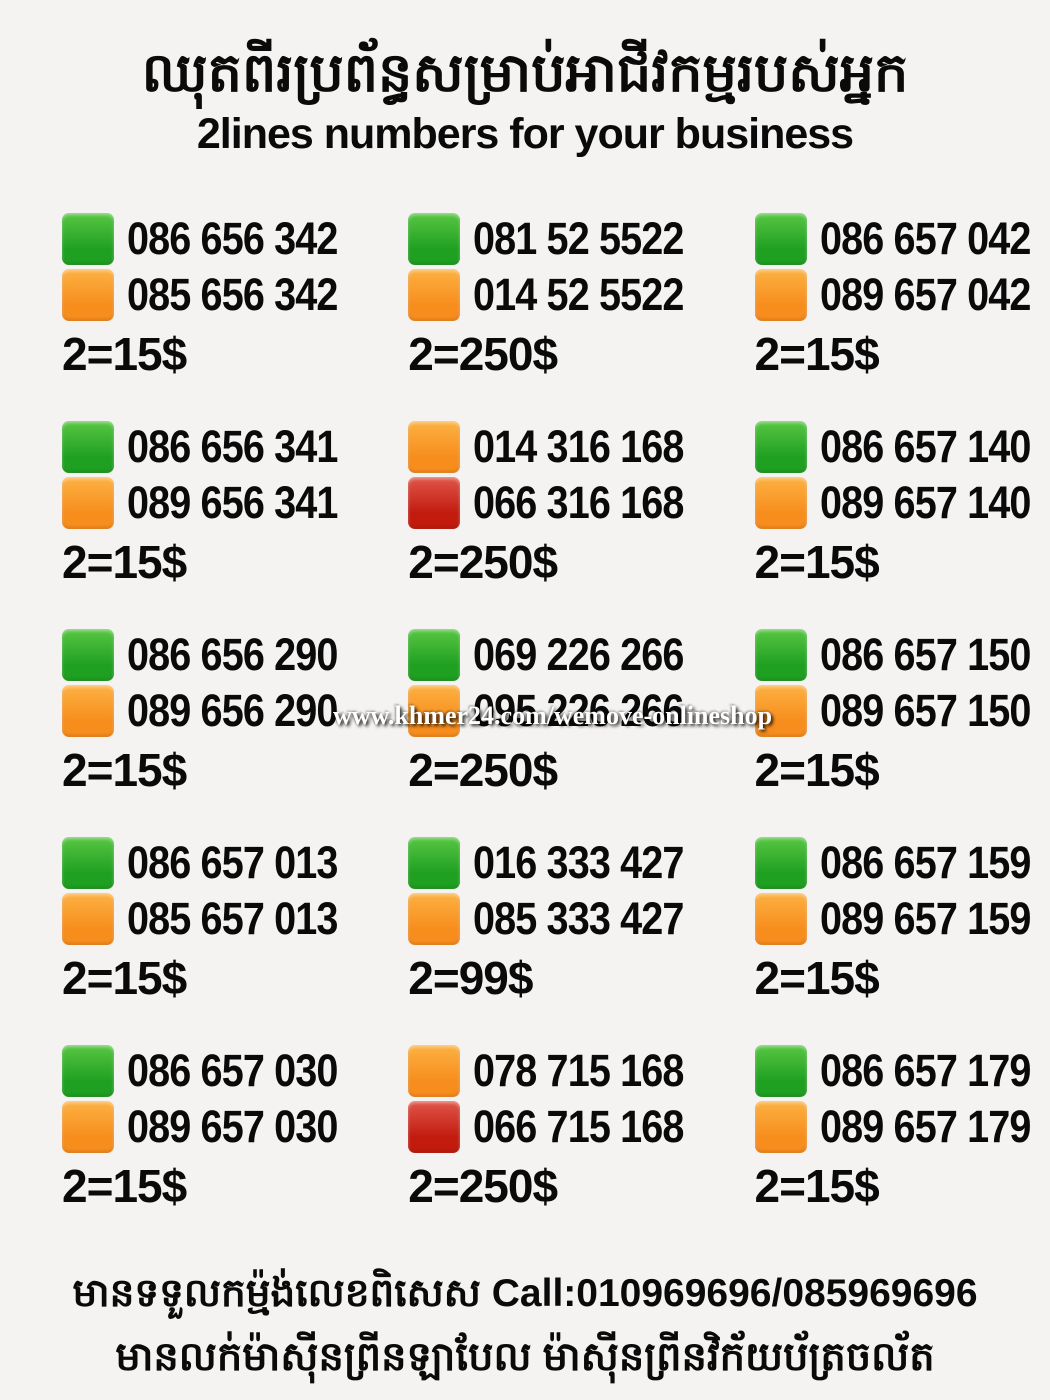 Image resolution: width=1050 pixels, height=1400 pixels. I want to click on number-pair-card: 086 657 140 089 657 140 2=15$, so click(902, 505).